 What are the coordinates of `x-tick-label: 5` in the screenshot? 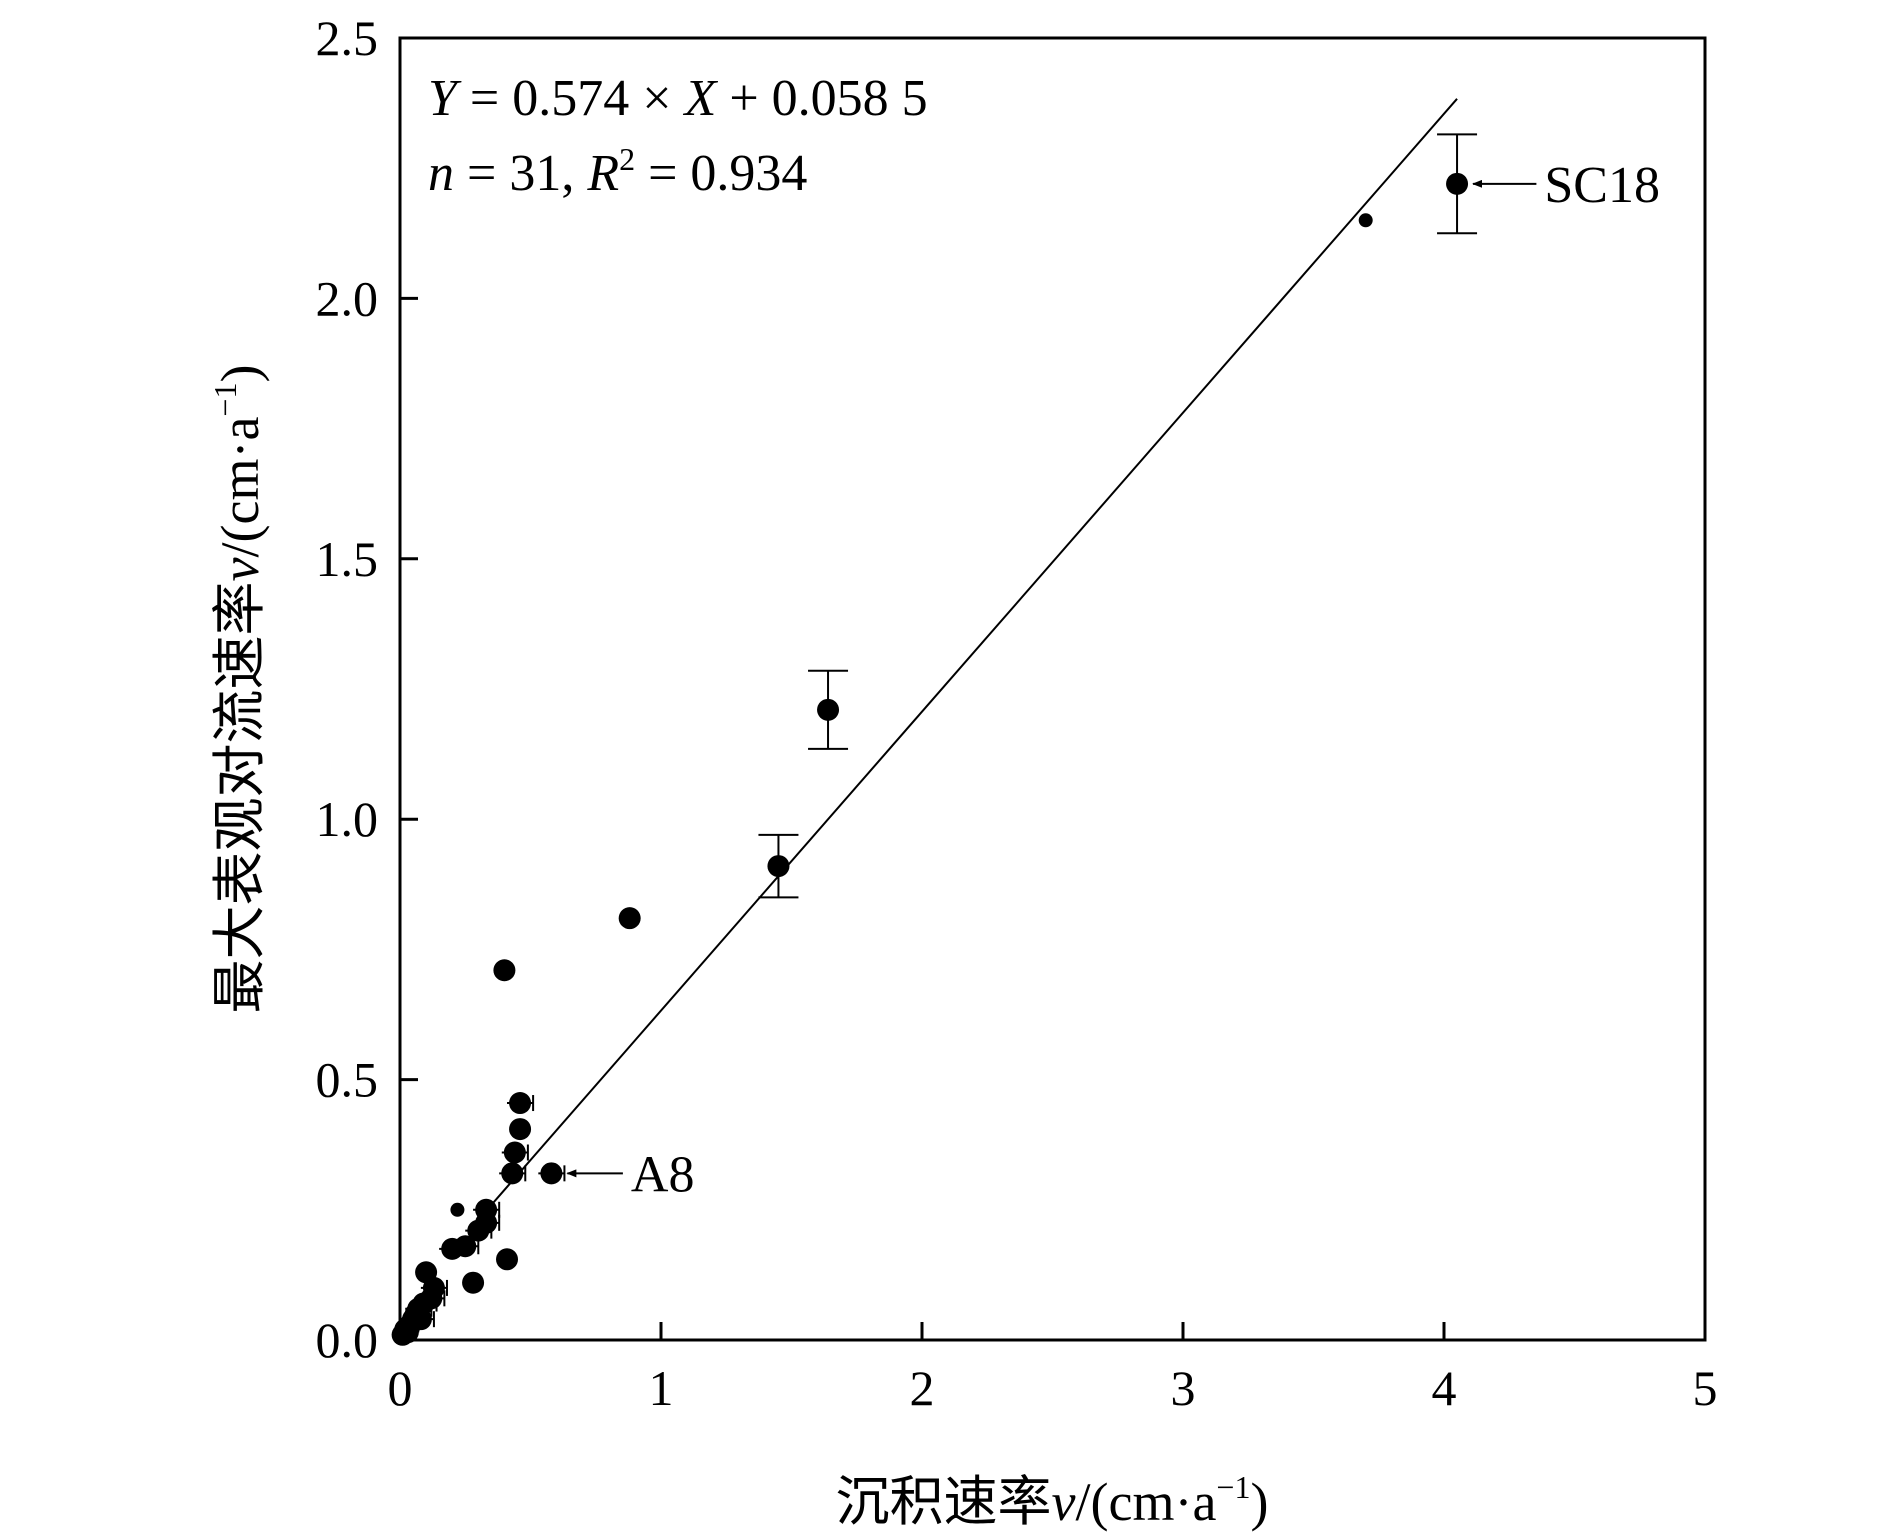 It's located at (1705, 1388).